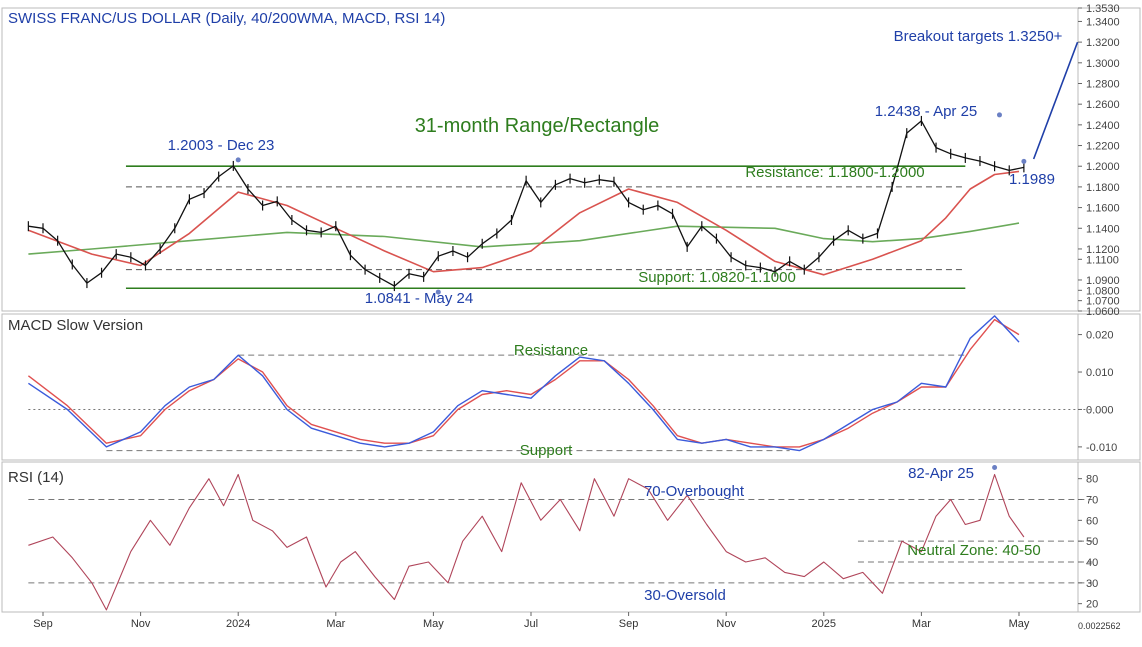  Describe the element at coordinates (824, 624) in the screenshot. I see `x-tick-label: 2025` at that location.